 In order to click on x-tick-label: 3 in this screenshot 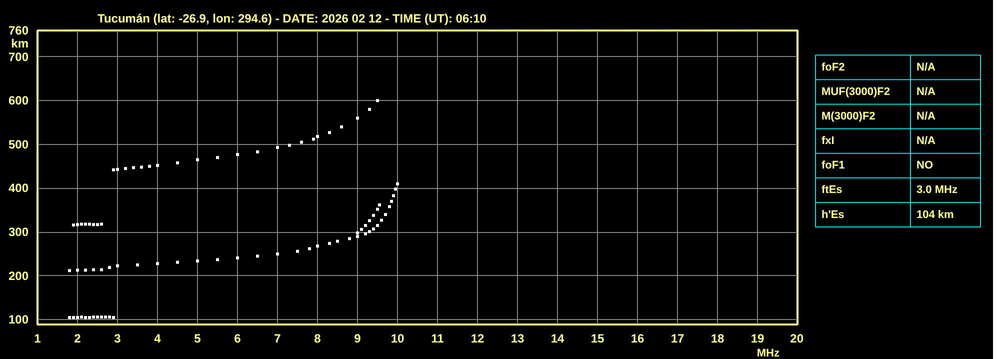, I will do `click(118, 339)`.